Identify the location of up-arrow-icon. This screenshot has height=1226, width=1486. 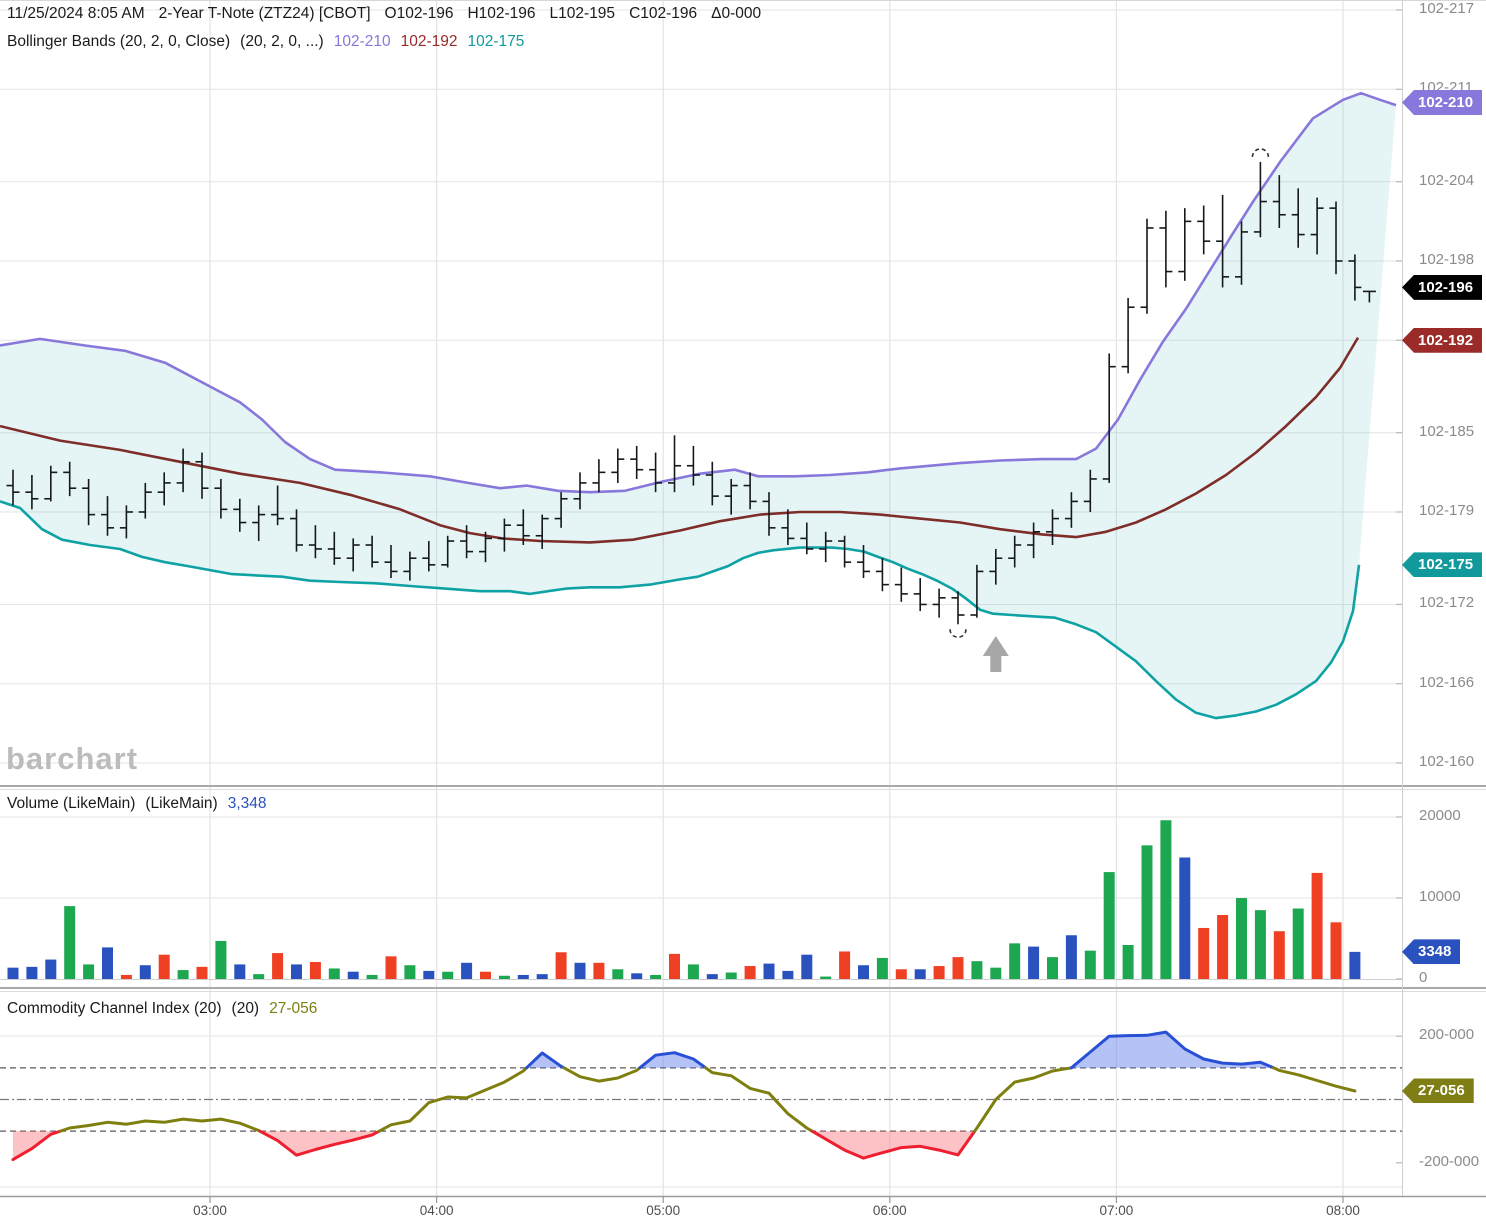
(995, 654).